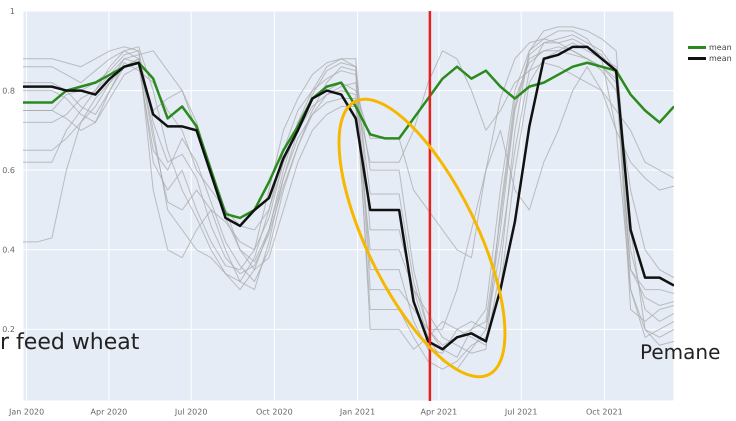 The image size is (736, 421). Describe the element at coordinates (439, 412) in the screenshot. I see `x-tick-label: Apr 2021` at that location.